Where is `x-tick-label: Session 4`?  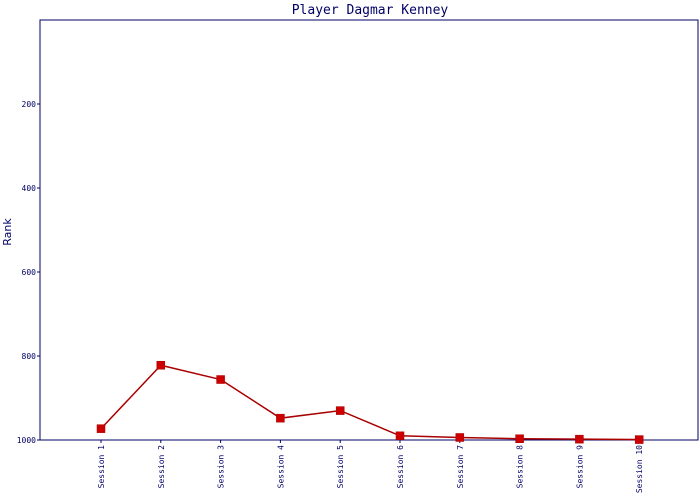 x-tick-label: Session 4 is located at coordinates (280, 467).